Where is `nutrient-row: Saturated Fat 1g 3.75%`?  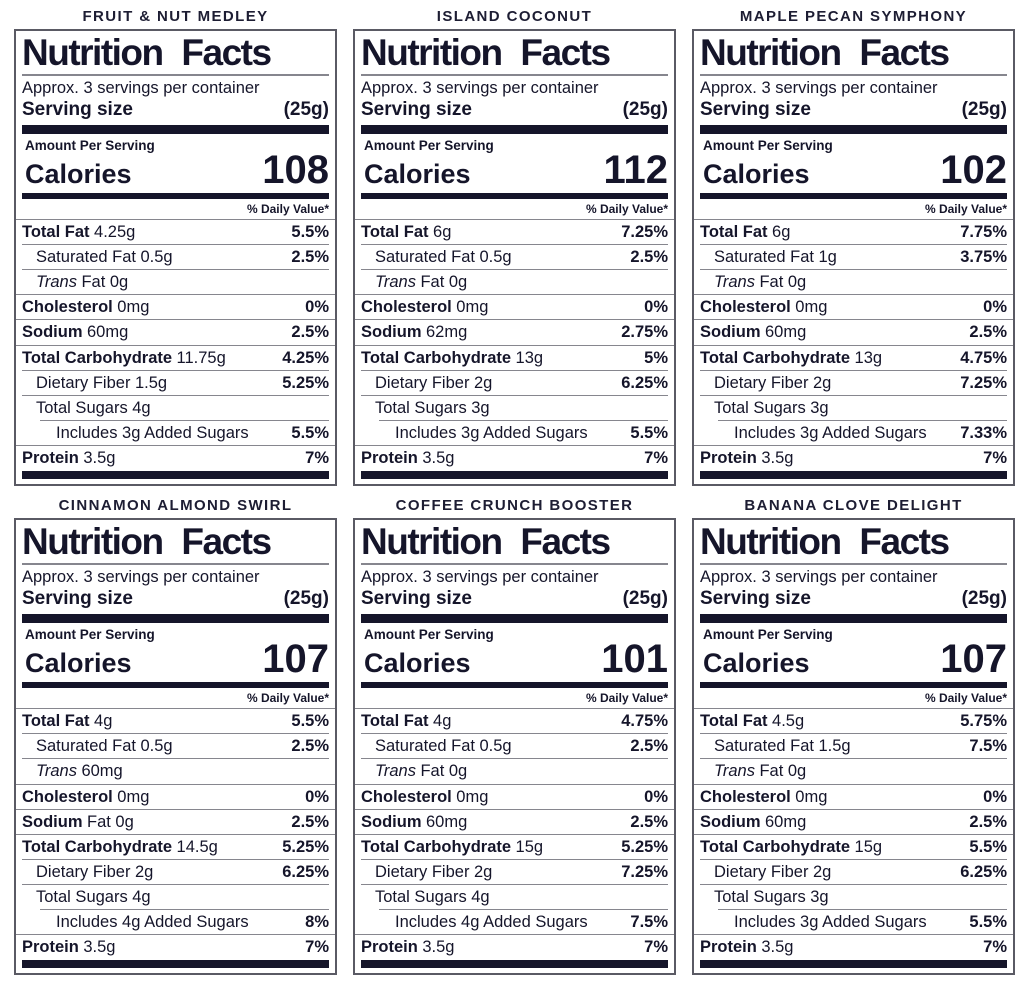 nutrient-row: Saturated Fat 1g 3.75% is located at coordinates (853, 256).